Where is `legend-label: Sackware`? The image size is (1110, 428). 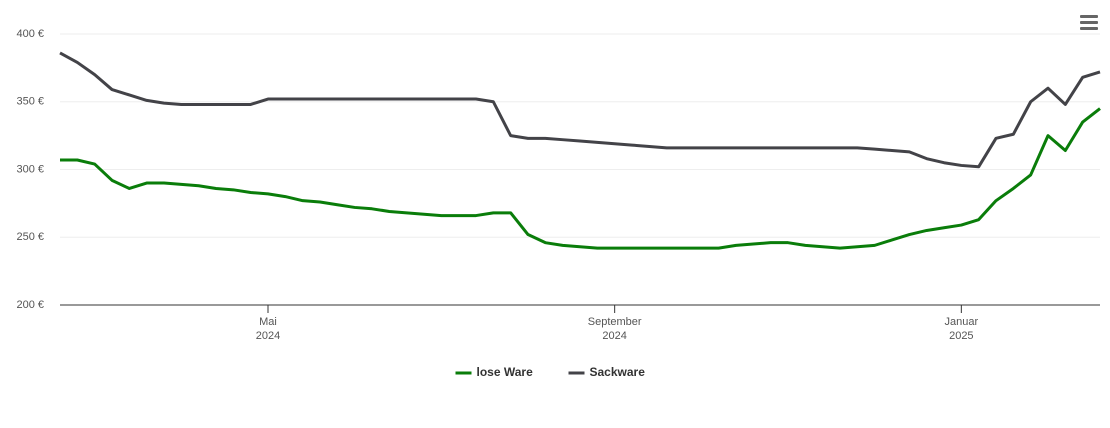
legend-label: Sackware is located at coordinates (618, 372).